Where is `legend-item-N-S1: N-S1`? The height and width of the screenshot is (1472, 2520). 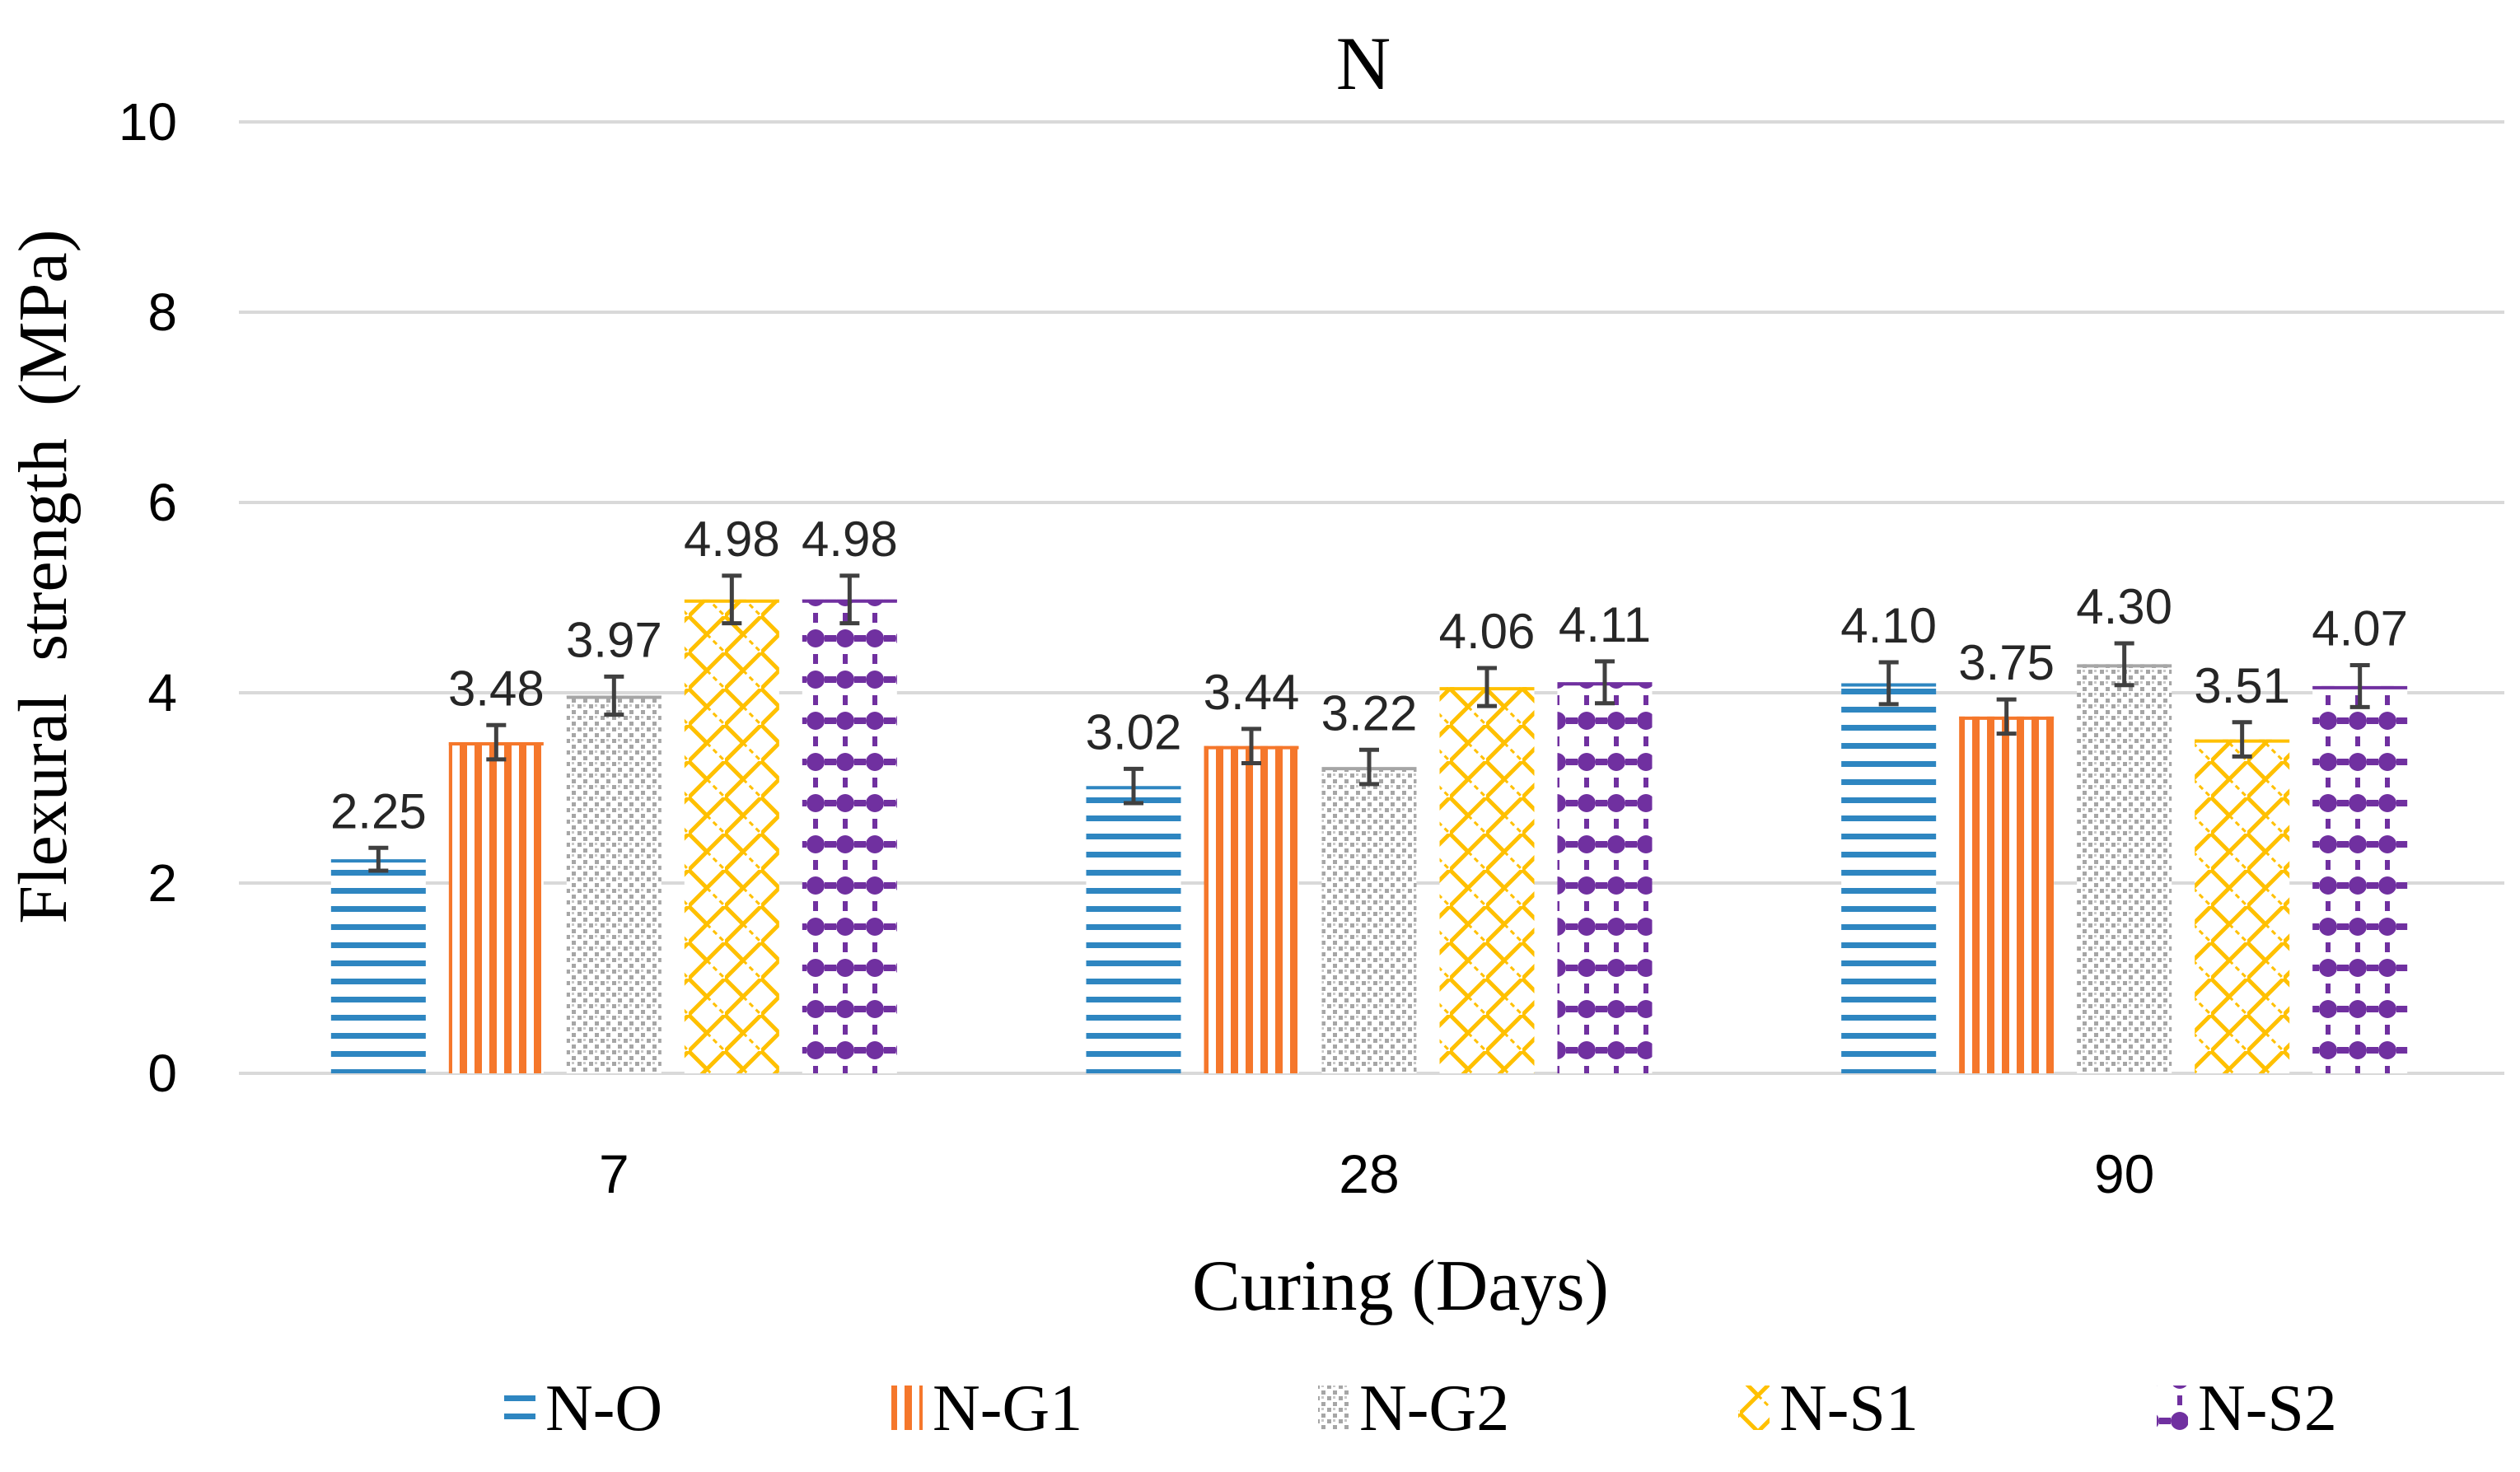 legend-item-N-S1: N-S1 is located at coordinates (1828, 1409).